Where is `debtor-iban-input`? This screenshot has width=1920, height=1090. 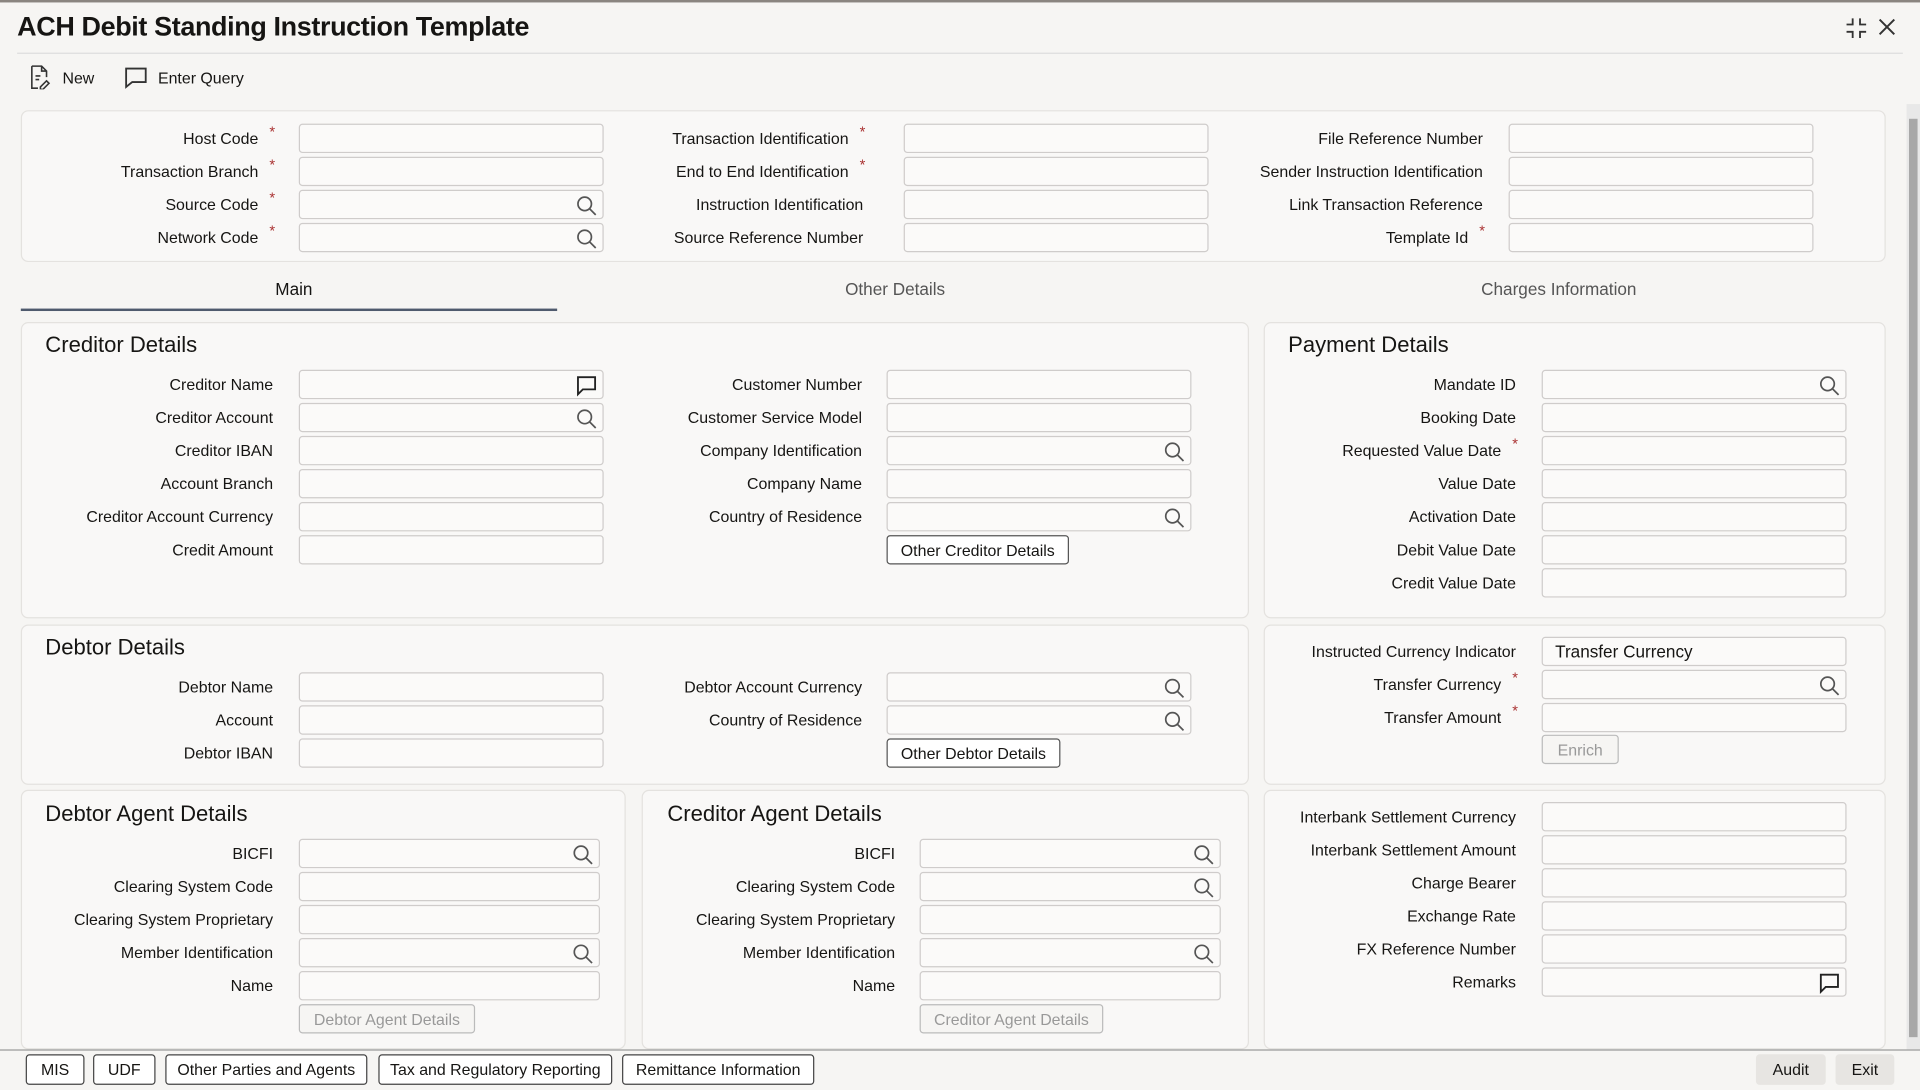 debtor-iban-input is located at coordinates (451, 753).